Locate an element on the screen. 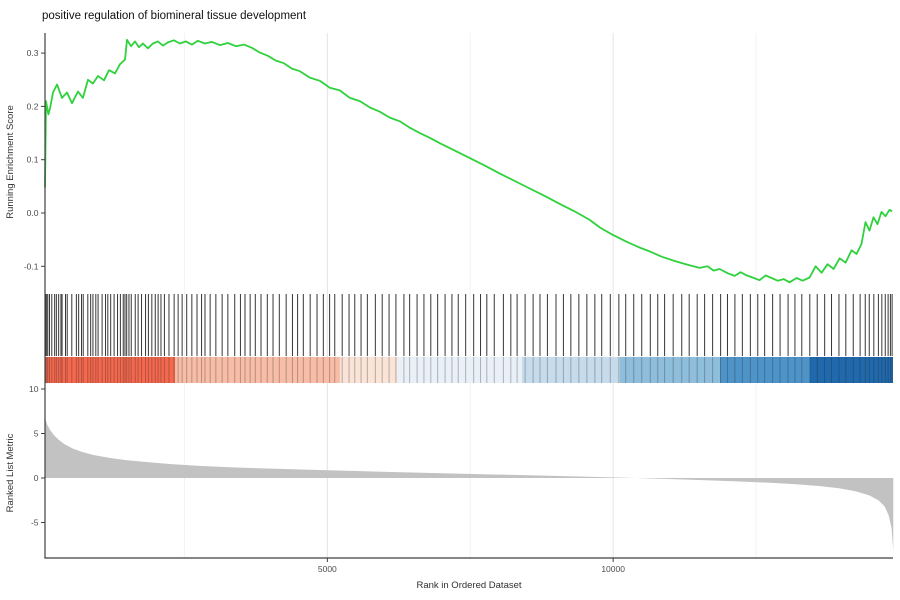 This screenshot has width=900, height=600. x-tick-label: 5000 is located at coordinates (327, 569).